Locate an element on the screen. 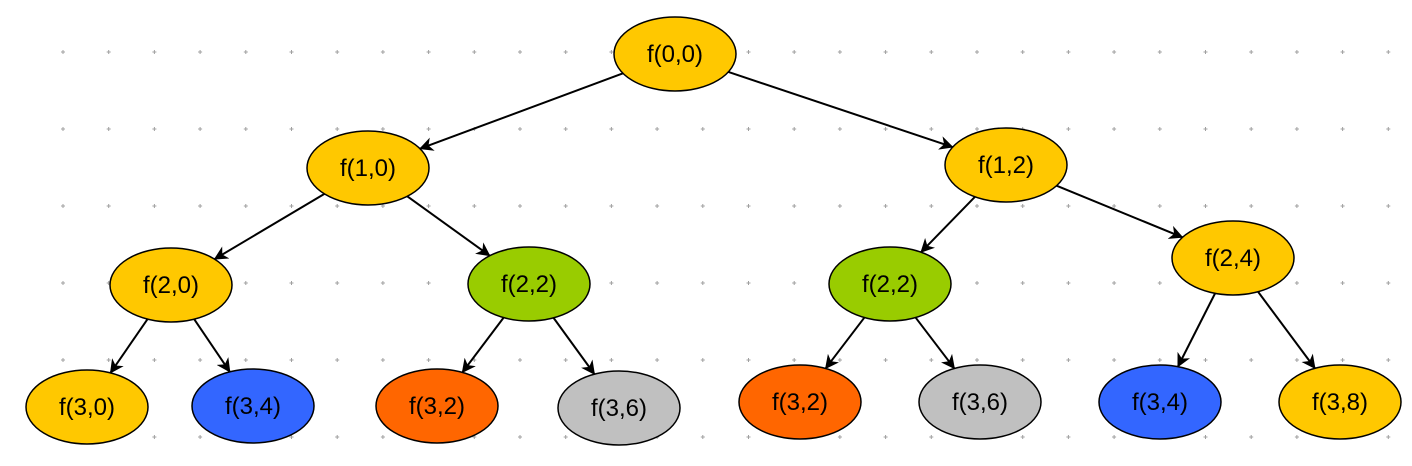 This screenshot has height=466, width=1412. node-f32b: f(3,2) is located at coordinates (800, 402).